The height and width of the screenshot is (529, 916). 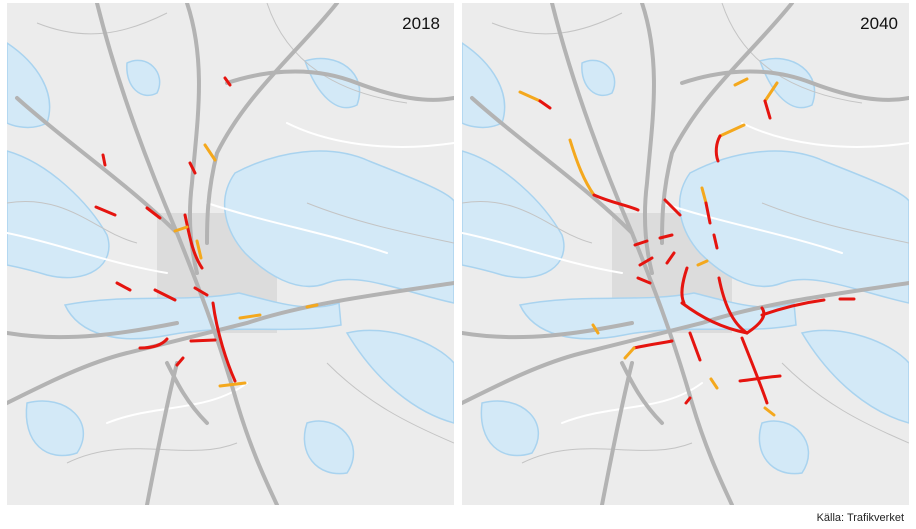 I want to click on source-credit: Källa: Trafikverket, so click(x=860, y=518).